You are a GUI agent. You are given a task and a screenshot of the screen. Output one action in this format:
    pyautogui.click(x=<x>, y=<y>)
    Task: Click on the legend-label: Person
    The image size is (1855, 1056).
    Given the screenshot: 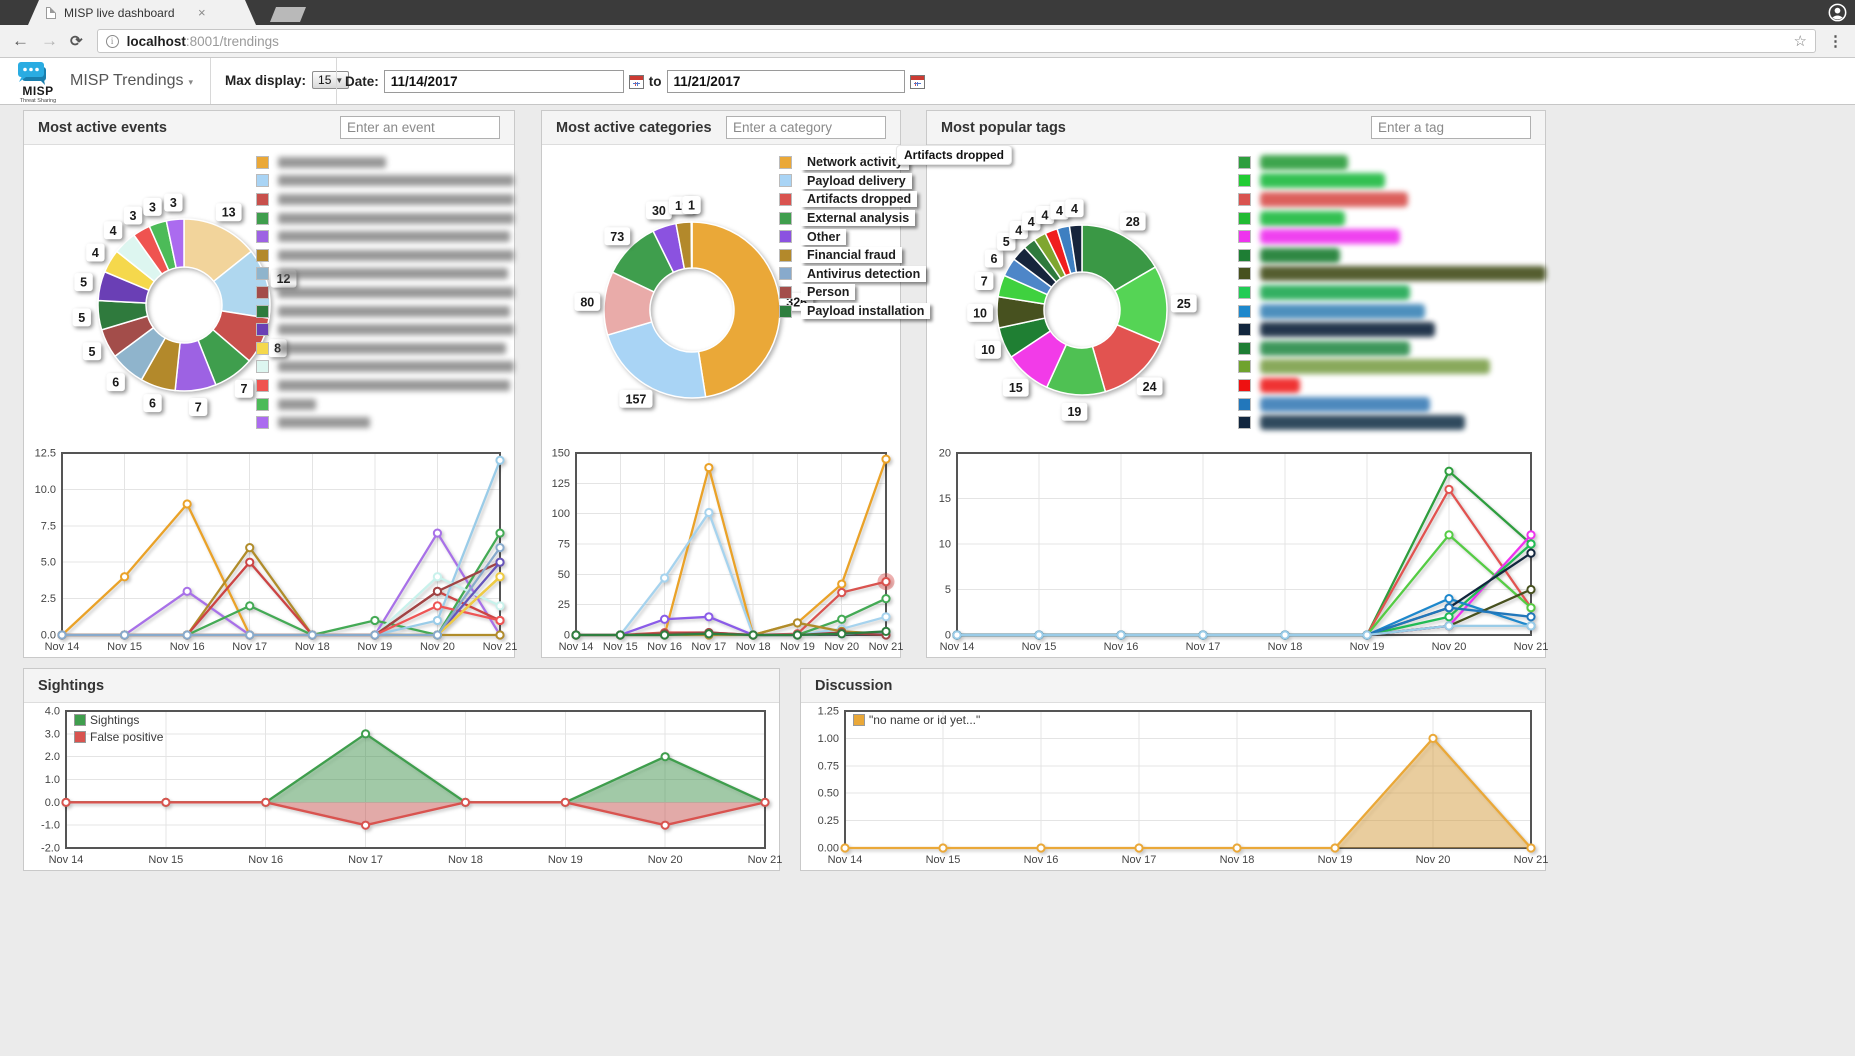 What is the action you would take?
    pyautogui.click(x=828, y=292)
    